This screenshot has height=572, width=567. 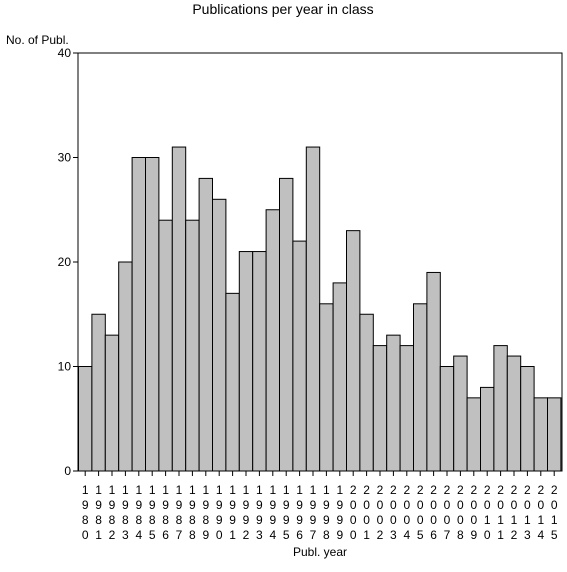 I want to click on bar-1980, so click(x=85, y=419).